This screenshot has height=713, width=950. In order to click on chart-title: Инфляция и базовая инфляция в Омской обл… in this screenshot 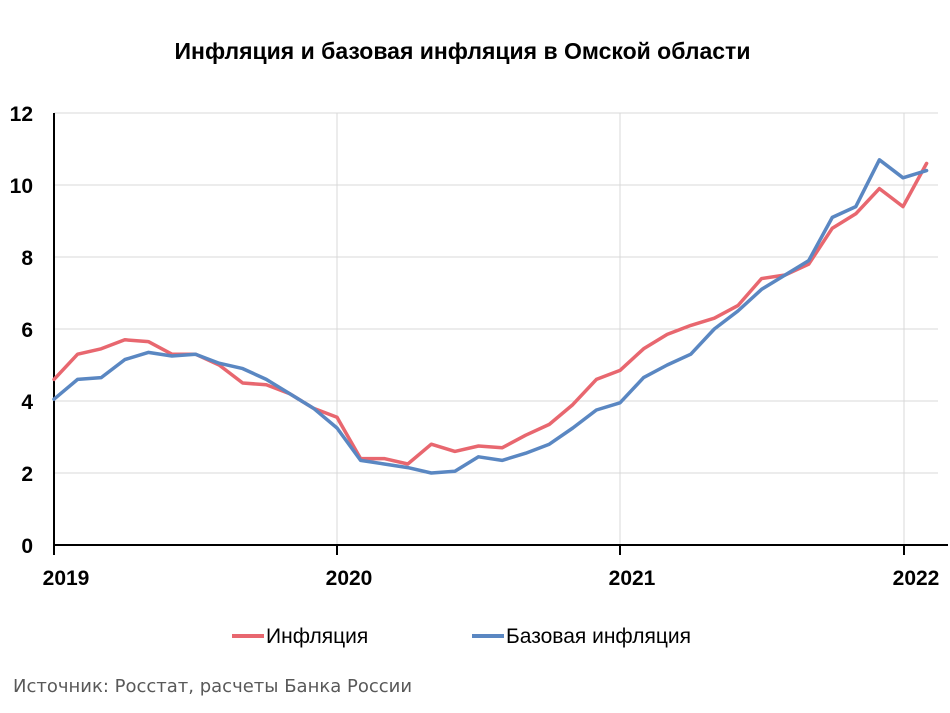, I will do `click(462, 51)`.